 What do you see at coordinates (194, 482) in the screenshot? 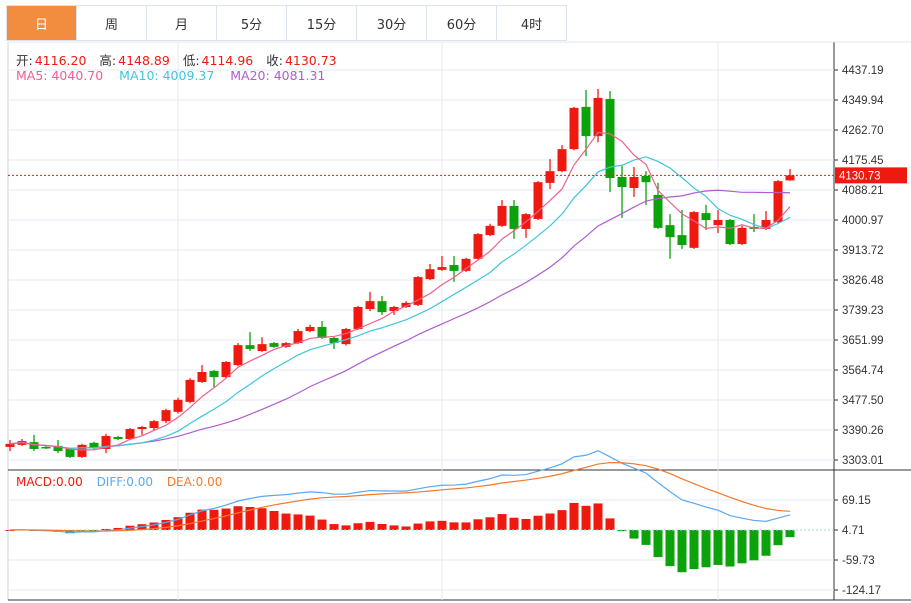
I see `dea-legend-value: DEA:0.00` at bounding box center [194, 482].